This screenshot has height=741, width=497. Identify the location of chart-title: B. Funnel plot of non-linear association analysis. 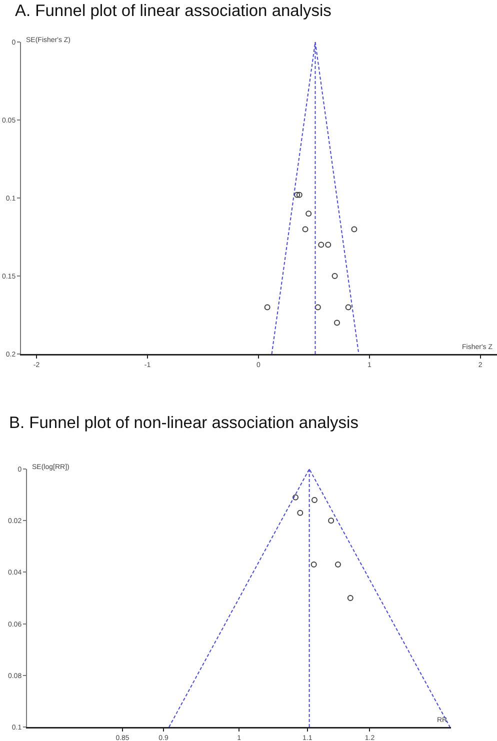
(183, 423).